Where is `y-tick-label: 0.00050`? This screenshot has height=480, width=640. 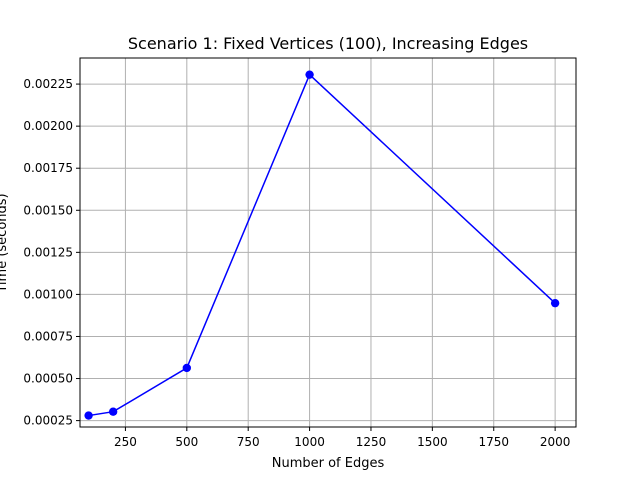
y-tick-label: 0.00050 is located at coordinates (48, 379).